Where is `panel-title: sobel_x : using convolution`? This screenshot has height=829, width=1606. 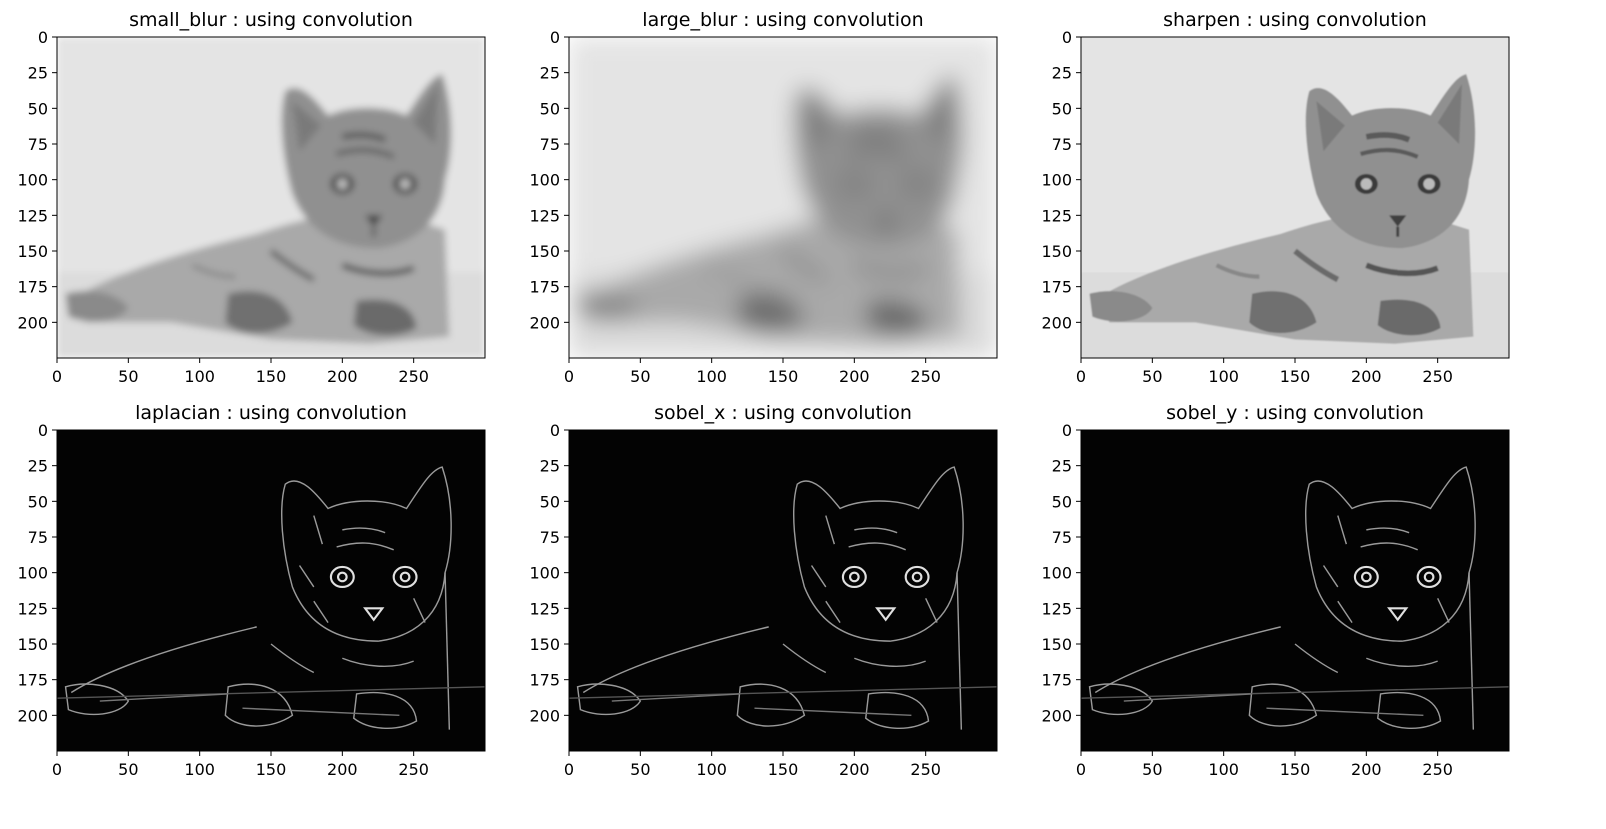
panel-title: sobel_x : using convolution is located at coordinates (783, 413).